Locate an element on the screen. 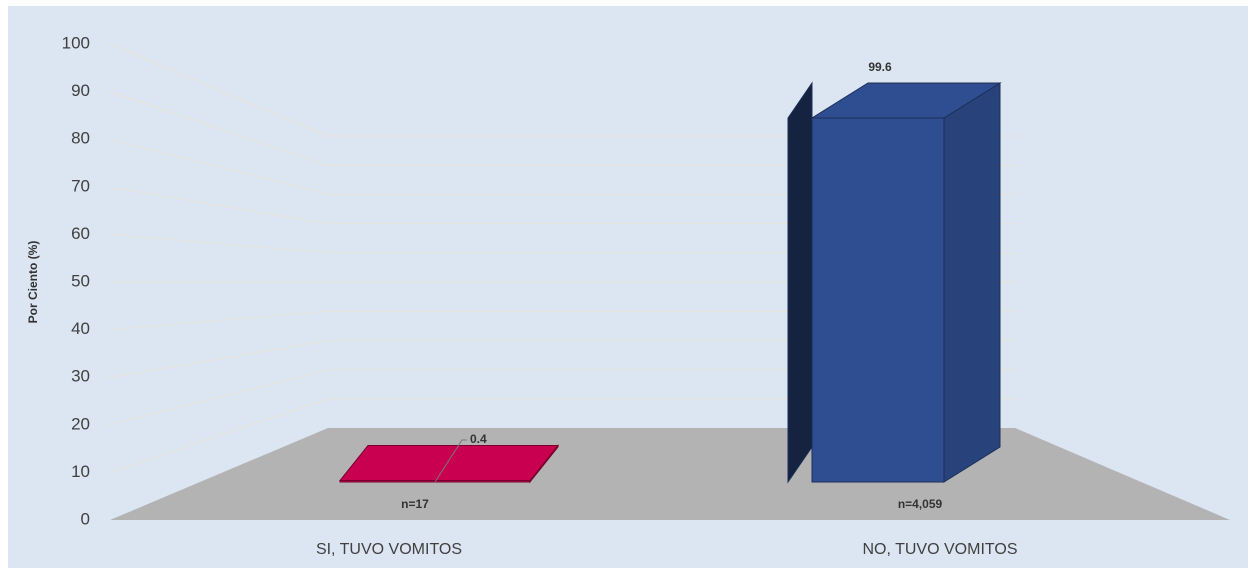  annotation: n=17 is located at coordinates (415, 504).